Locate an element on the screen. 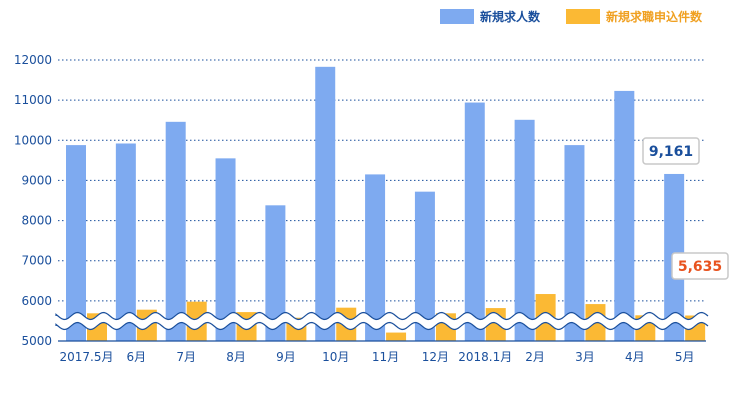 This screenshot has height=400, width=740. x-tick-label: 2017.5月 is located at coordinates (87, 357).